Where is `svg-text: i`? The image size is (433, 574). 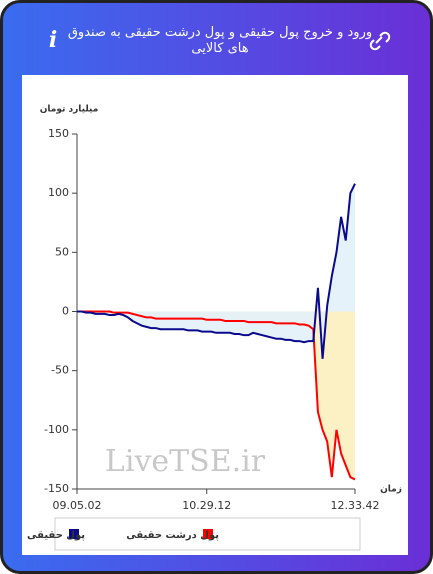
svg-text: i is located at coordinates (53, 40).